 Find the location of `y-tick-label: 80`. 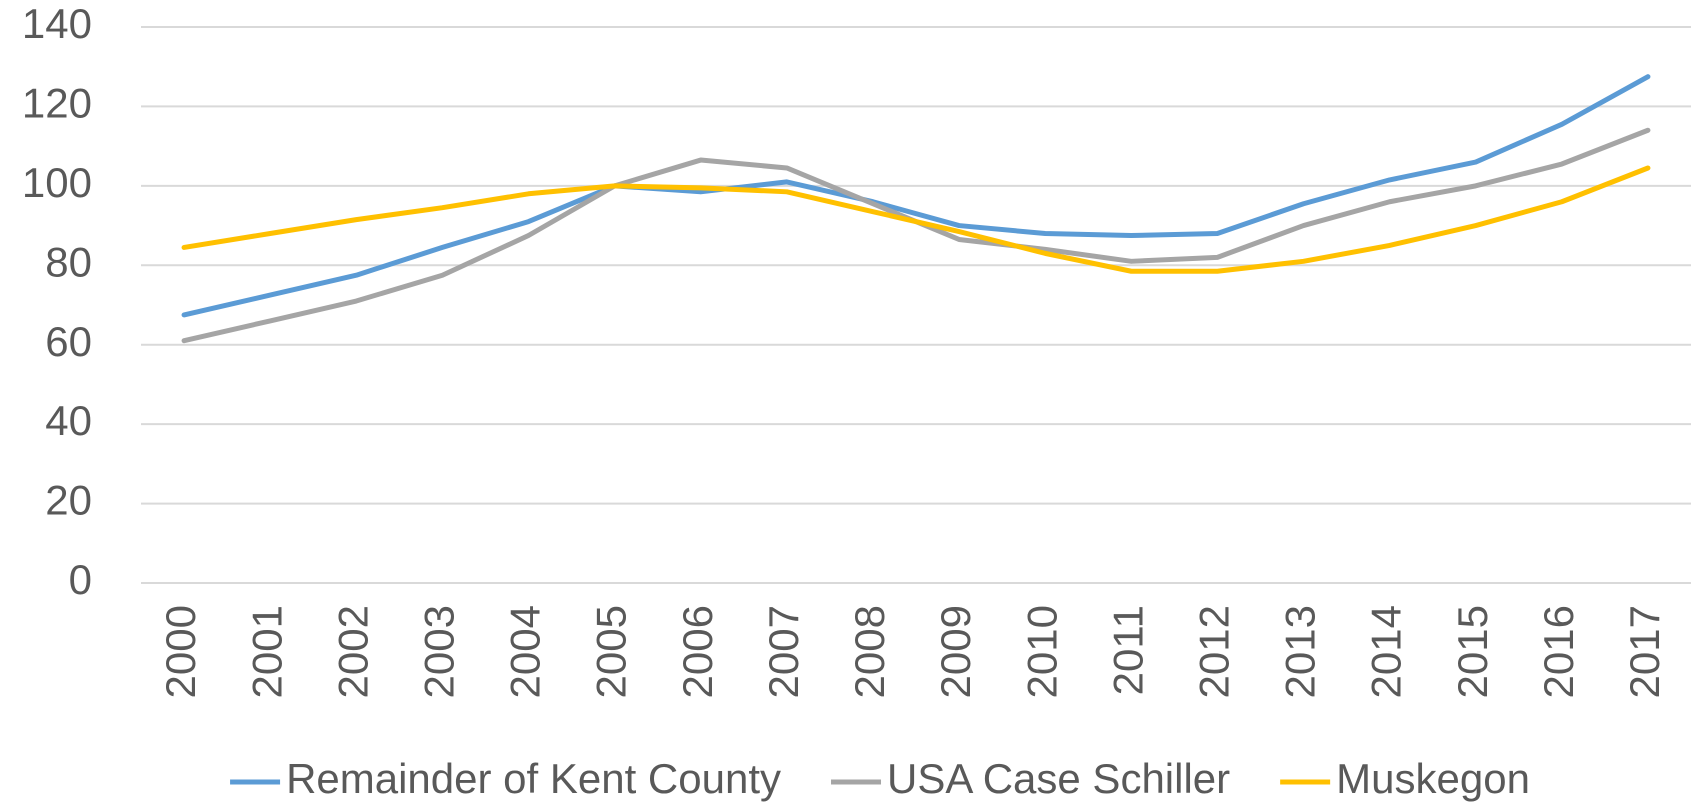

y-tick-label: 80 is located at coordinates (68, 261).